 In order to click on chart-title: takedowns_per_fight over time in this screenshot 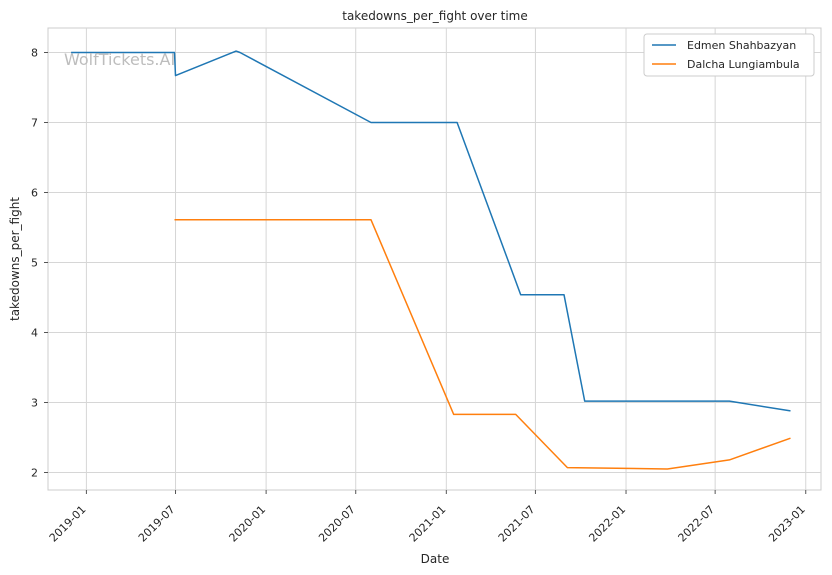, I will do `click(435, 16)`.